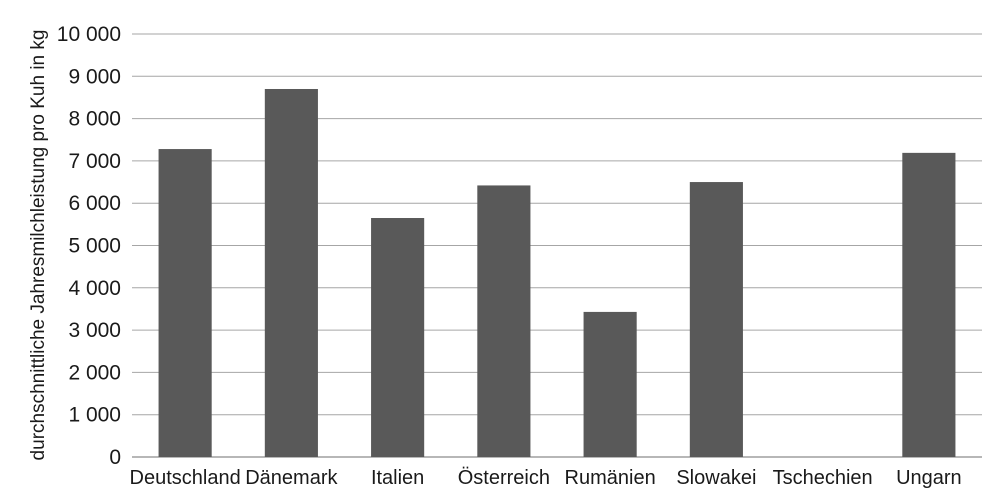  What do you see at coordinates (929, 478) in the screenshot?
I see `x-category-label: Ungarn` at bounding box center [929, 478].